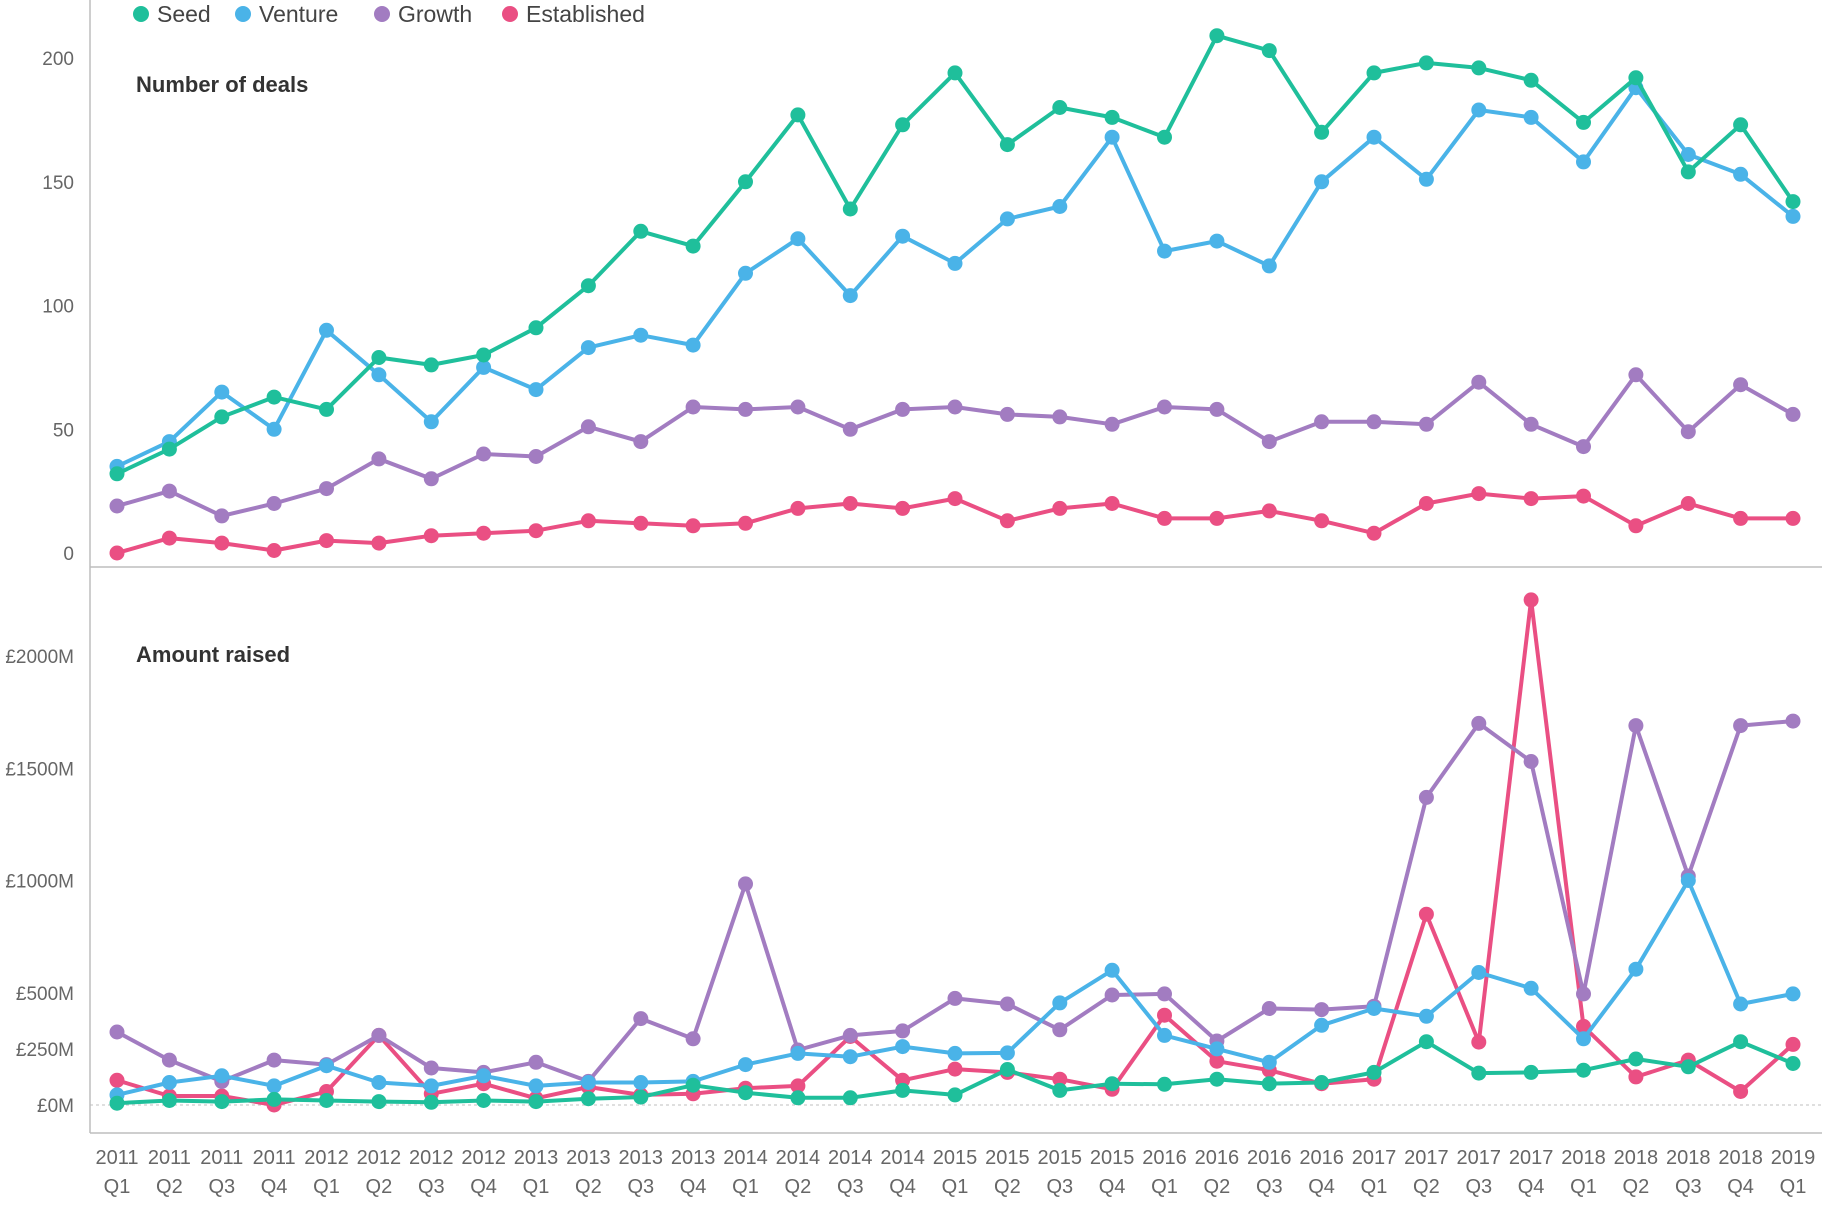 This screenshot has width=1822, height=1209. What do you see at coordinates (286, 14) in the screenshot?
I see `legend-item-venture: Venture` at bounding box center [286, 14].